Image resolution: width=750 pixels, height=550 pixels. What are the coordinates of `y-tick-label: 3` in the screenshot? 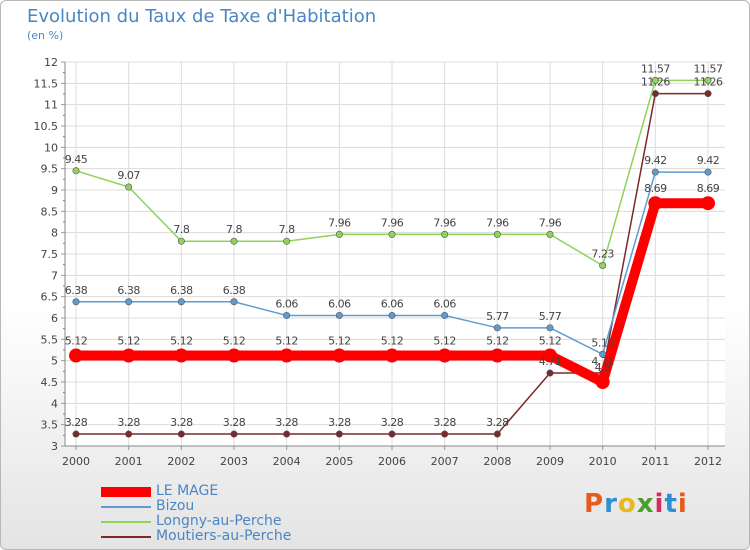 It's located at (54, 446).